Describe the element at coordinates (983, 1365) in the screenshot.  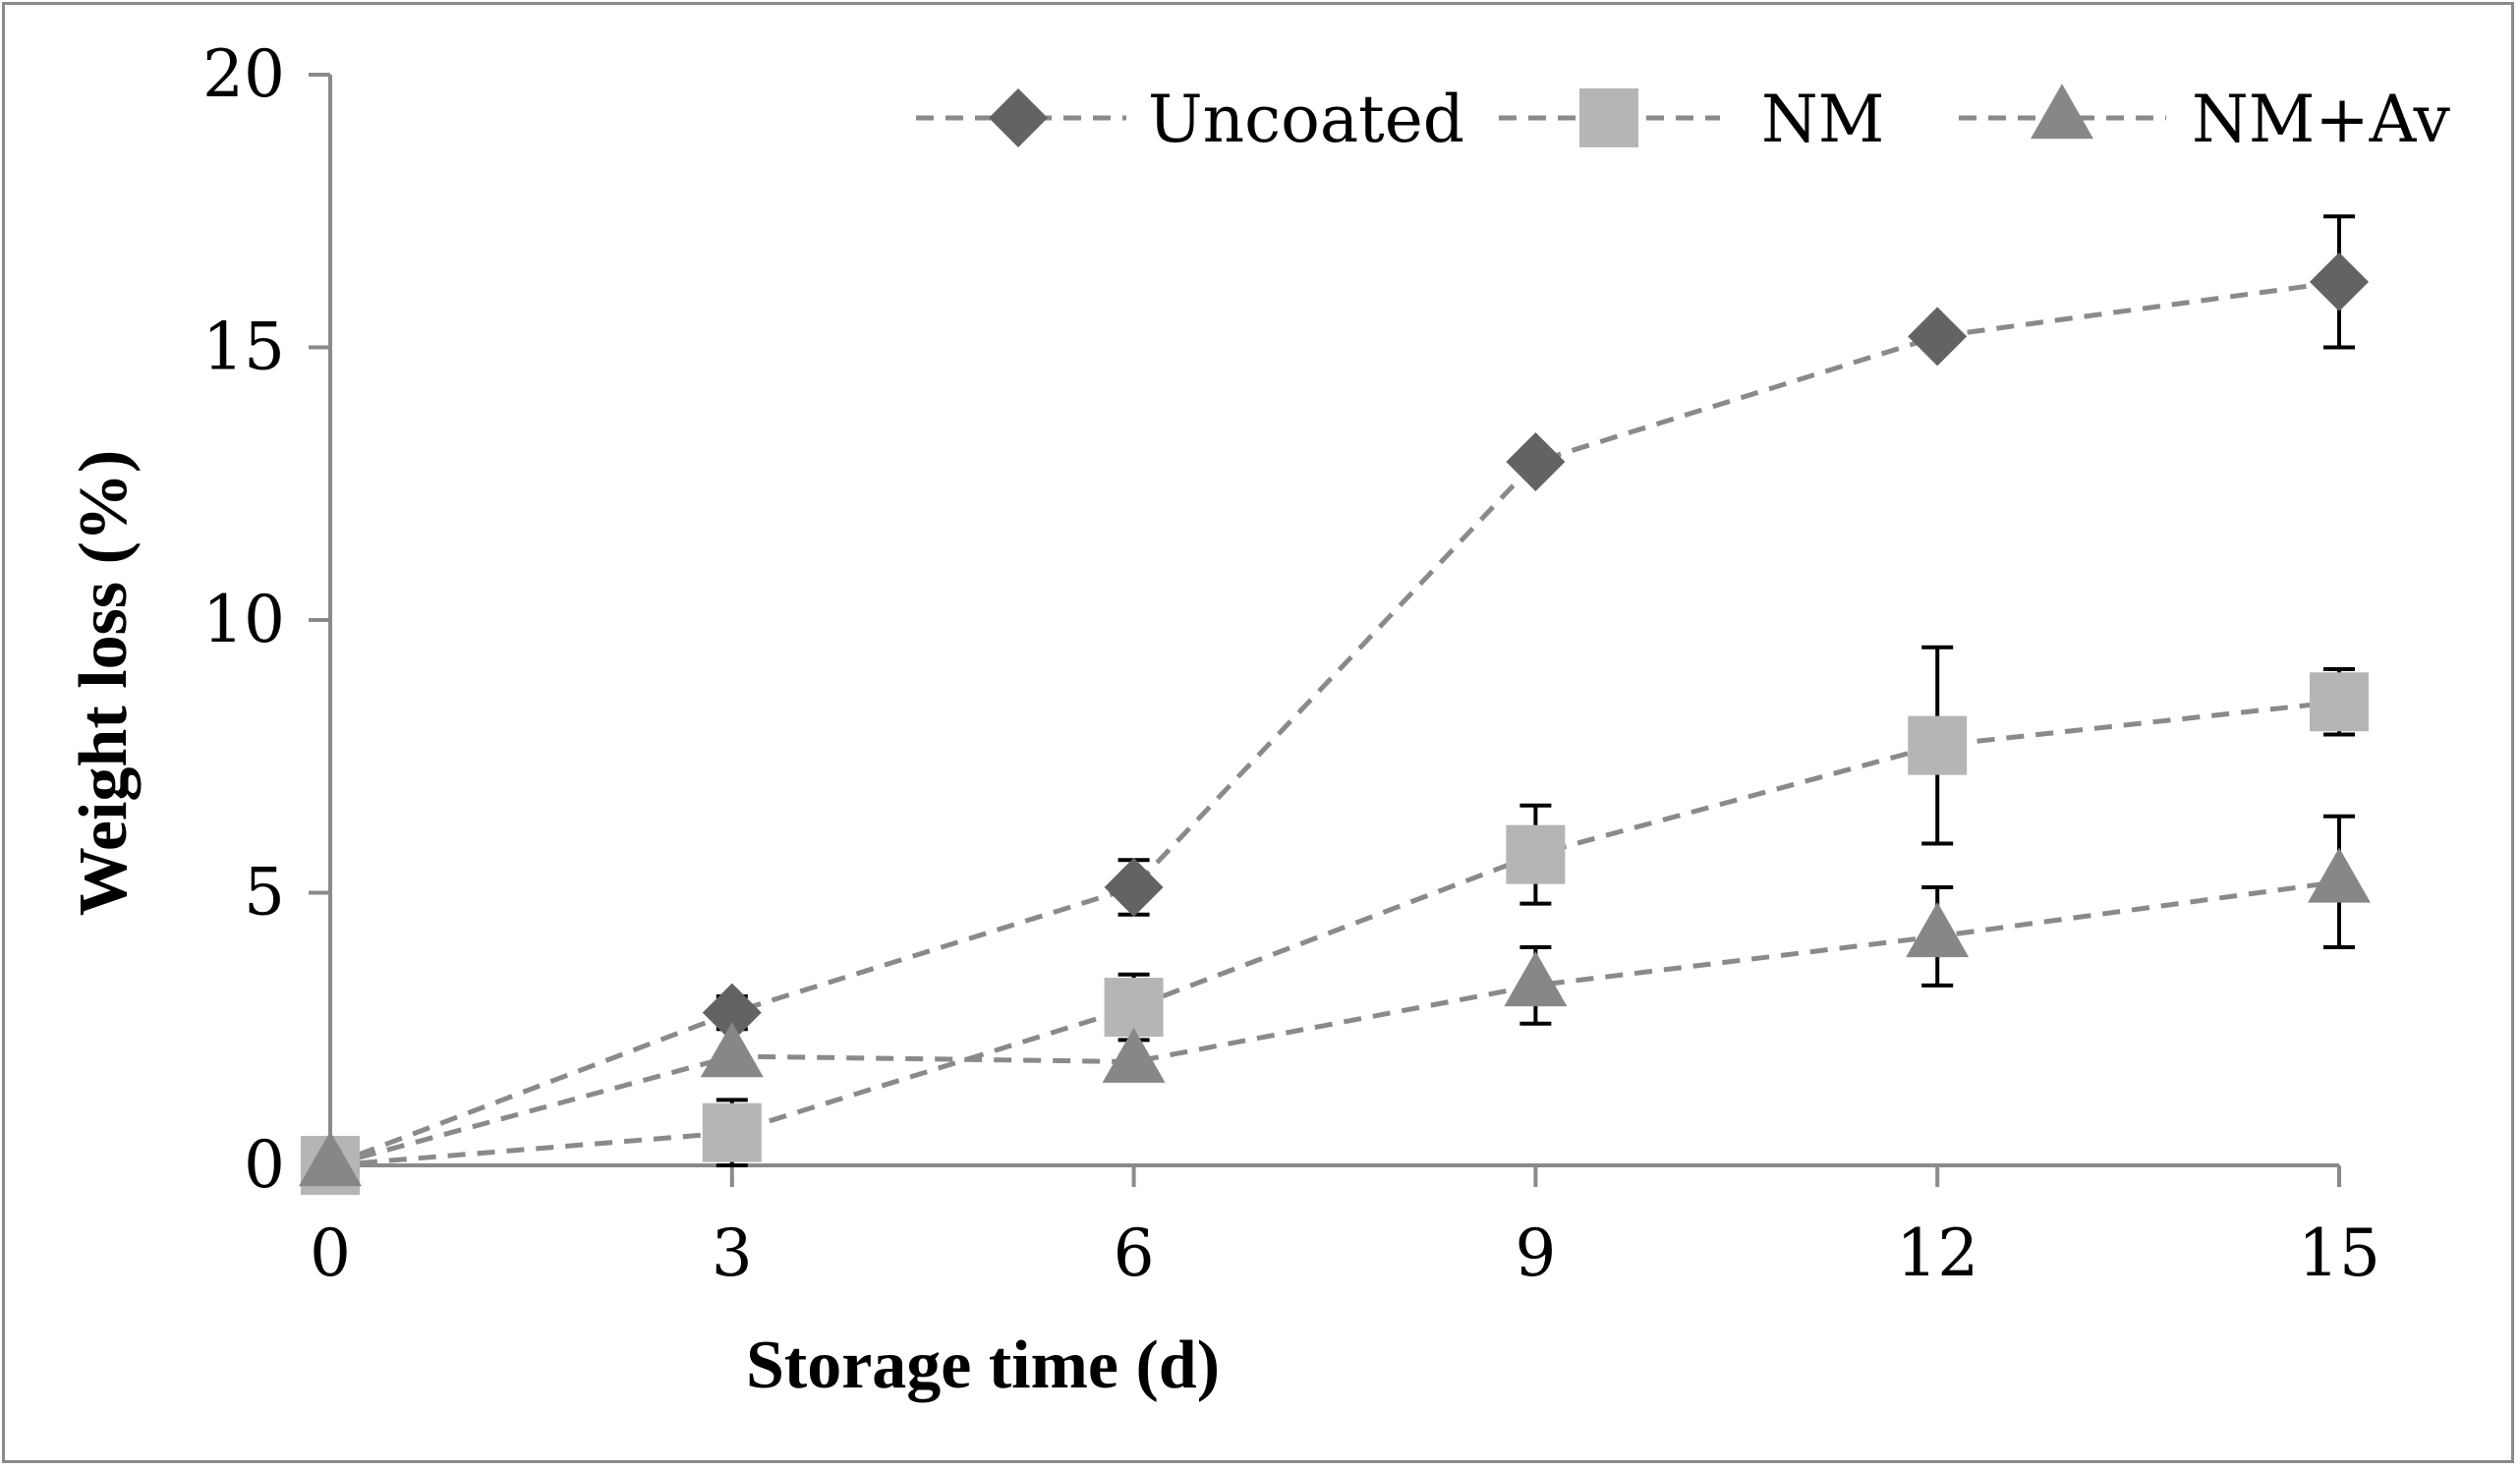
I see `x-axis-title: Storage time (d)` at that location.